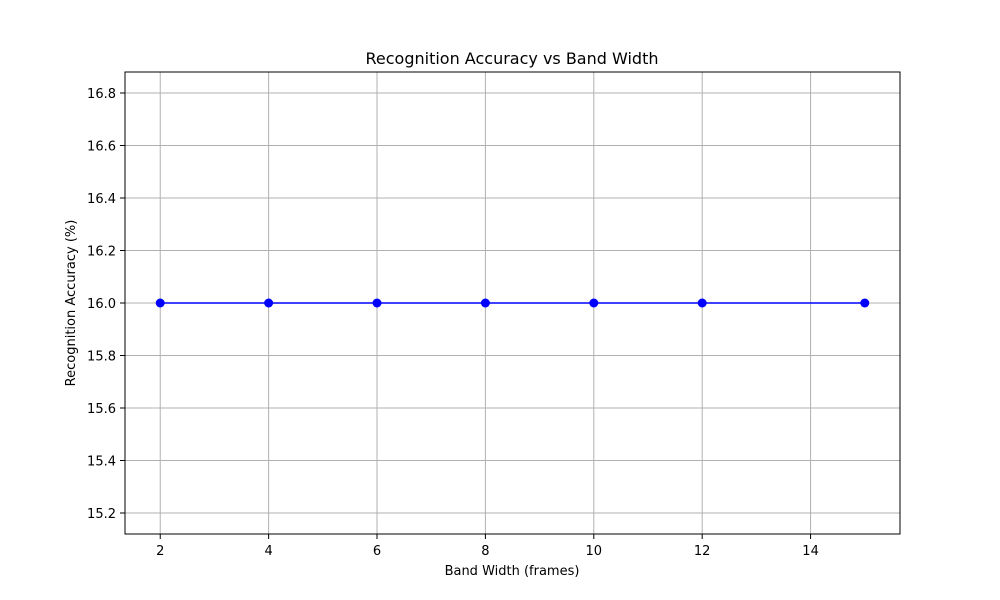 Image resolution: width=1000 pixels, height=600 pixels. I want to click on x-axis-label: Band Width (frames), so click(512, 571).